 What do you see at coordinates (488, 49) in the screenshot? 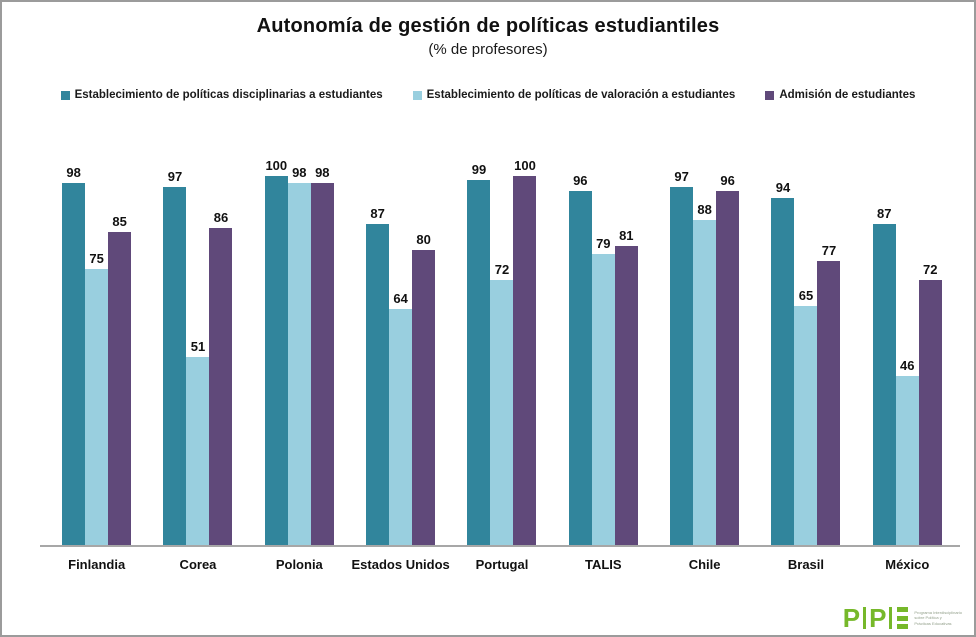
I see `chart-subtitle: (% de profesores)` at bounding box center [488, 49].